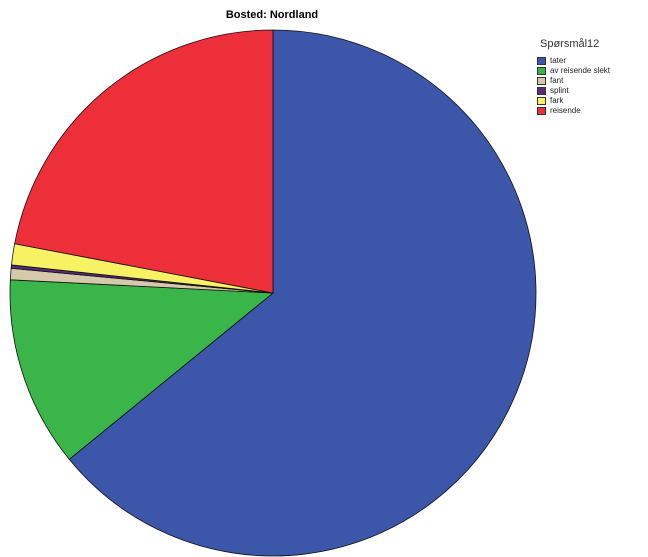 This screenshot has height=557, width=648. I want to click on legend-label: fark, so click(557, 100).